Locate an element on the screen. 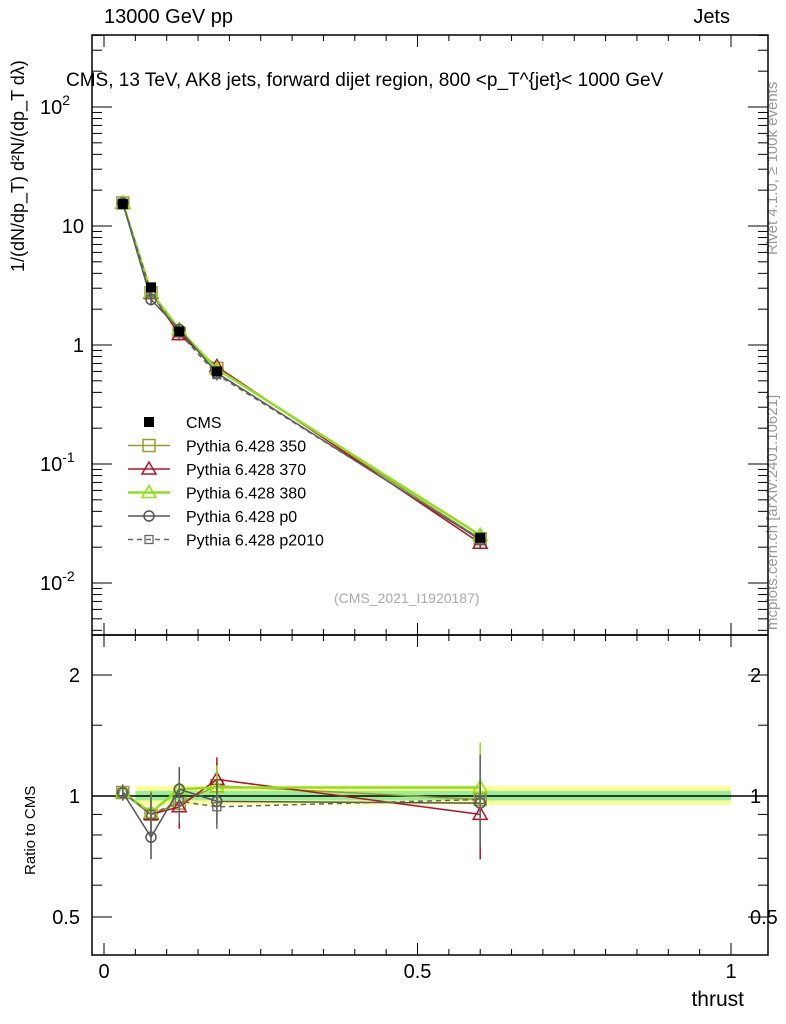  y-tick-label: 10⁻¹ is located at coordinates (57, 462).